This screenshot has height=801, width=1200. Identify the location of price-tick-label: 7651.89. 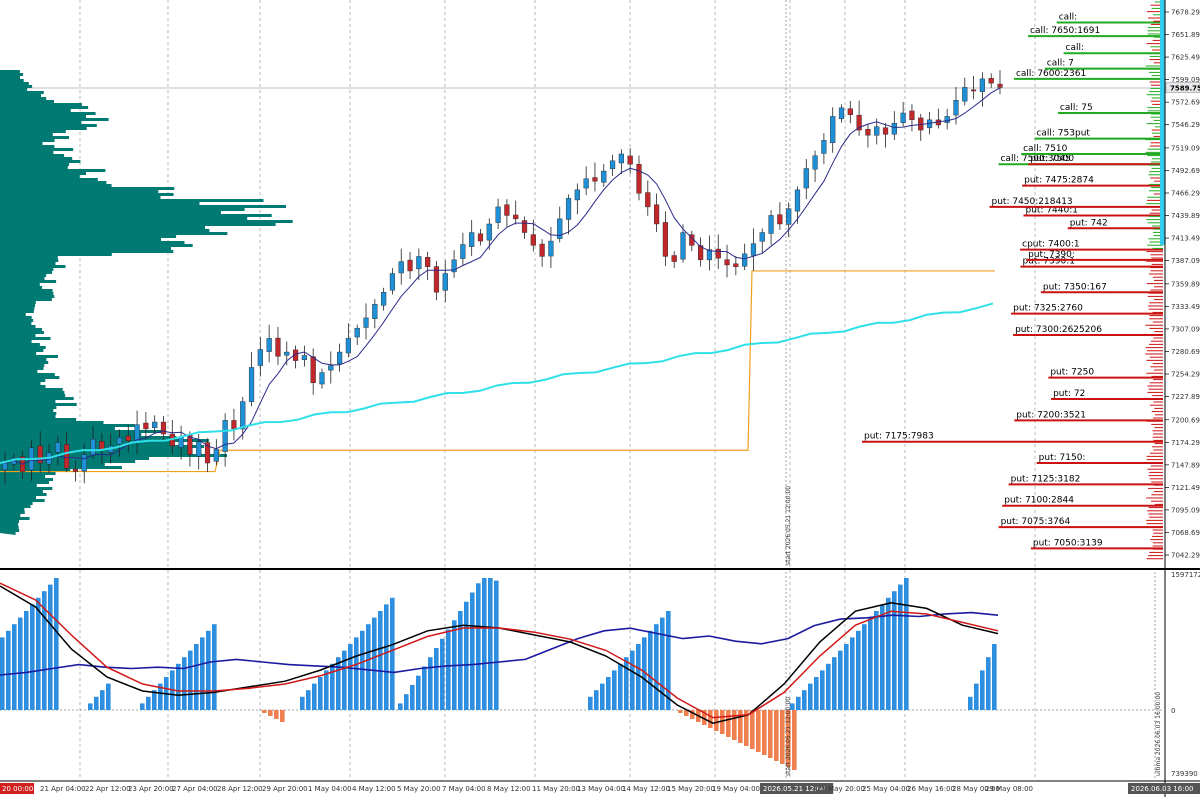
(1185, 35).